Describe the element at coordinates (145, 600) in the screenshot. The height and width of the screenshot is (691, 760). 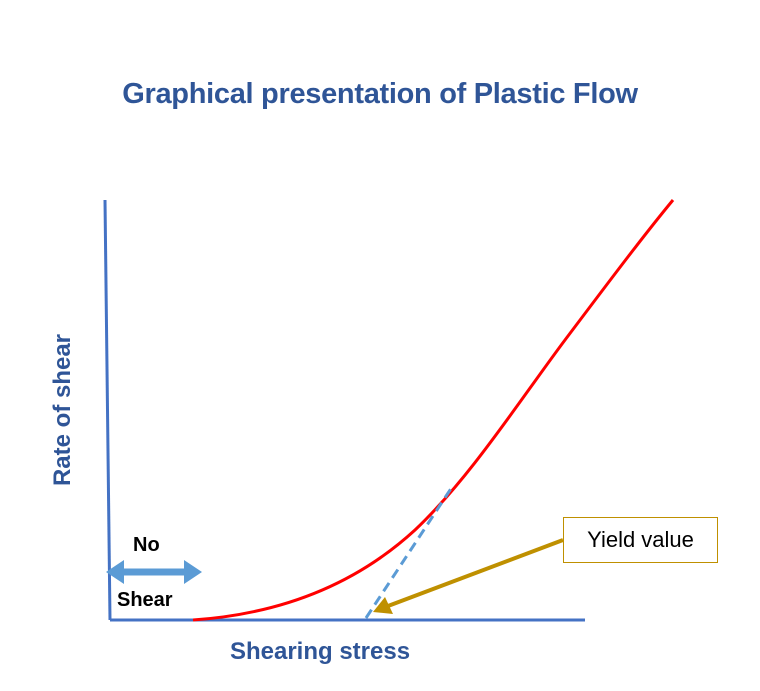
I see `no-shear-label-shear: Shear` at that location.